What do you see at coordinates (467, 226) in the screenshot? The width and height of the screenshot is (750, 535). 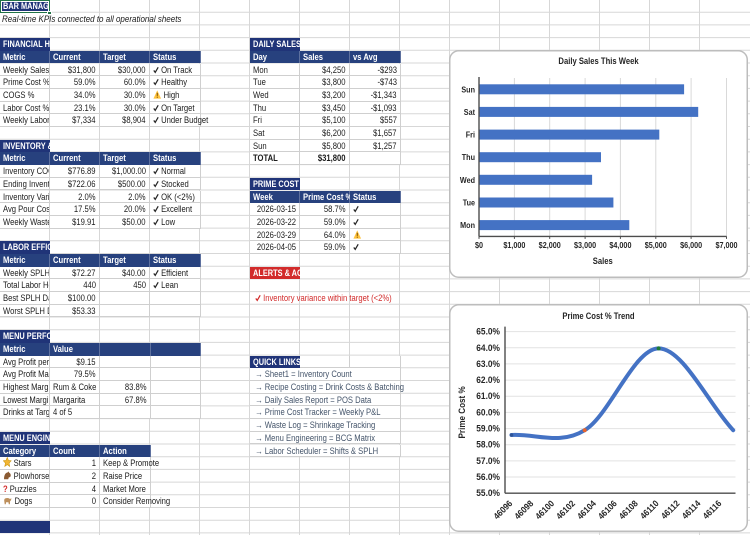 I see `svg-text: Mon` at bounding box center [467, 226].